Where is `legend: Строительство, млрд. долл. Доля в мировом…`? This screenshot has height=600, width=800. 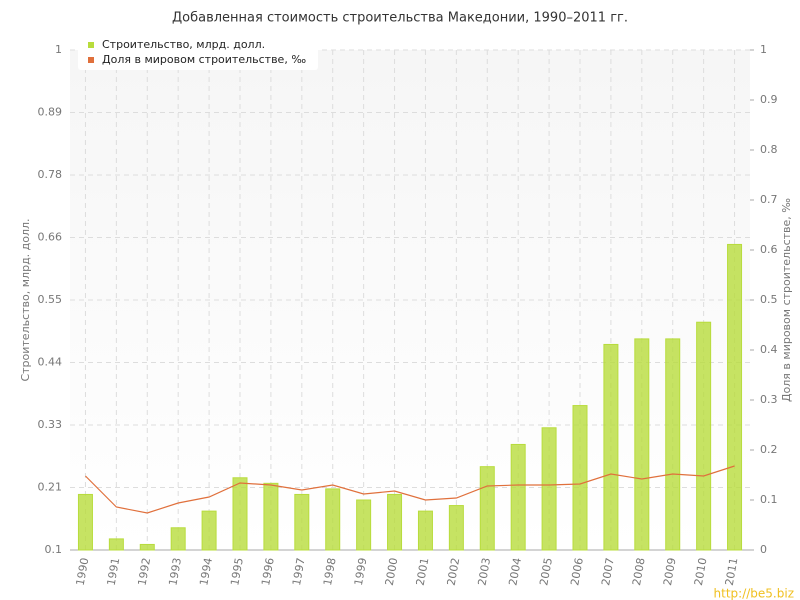
legend: Строительство, млрд. долл. Доля в мировом… is located at coordinates (198, 53).